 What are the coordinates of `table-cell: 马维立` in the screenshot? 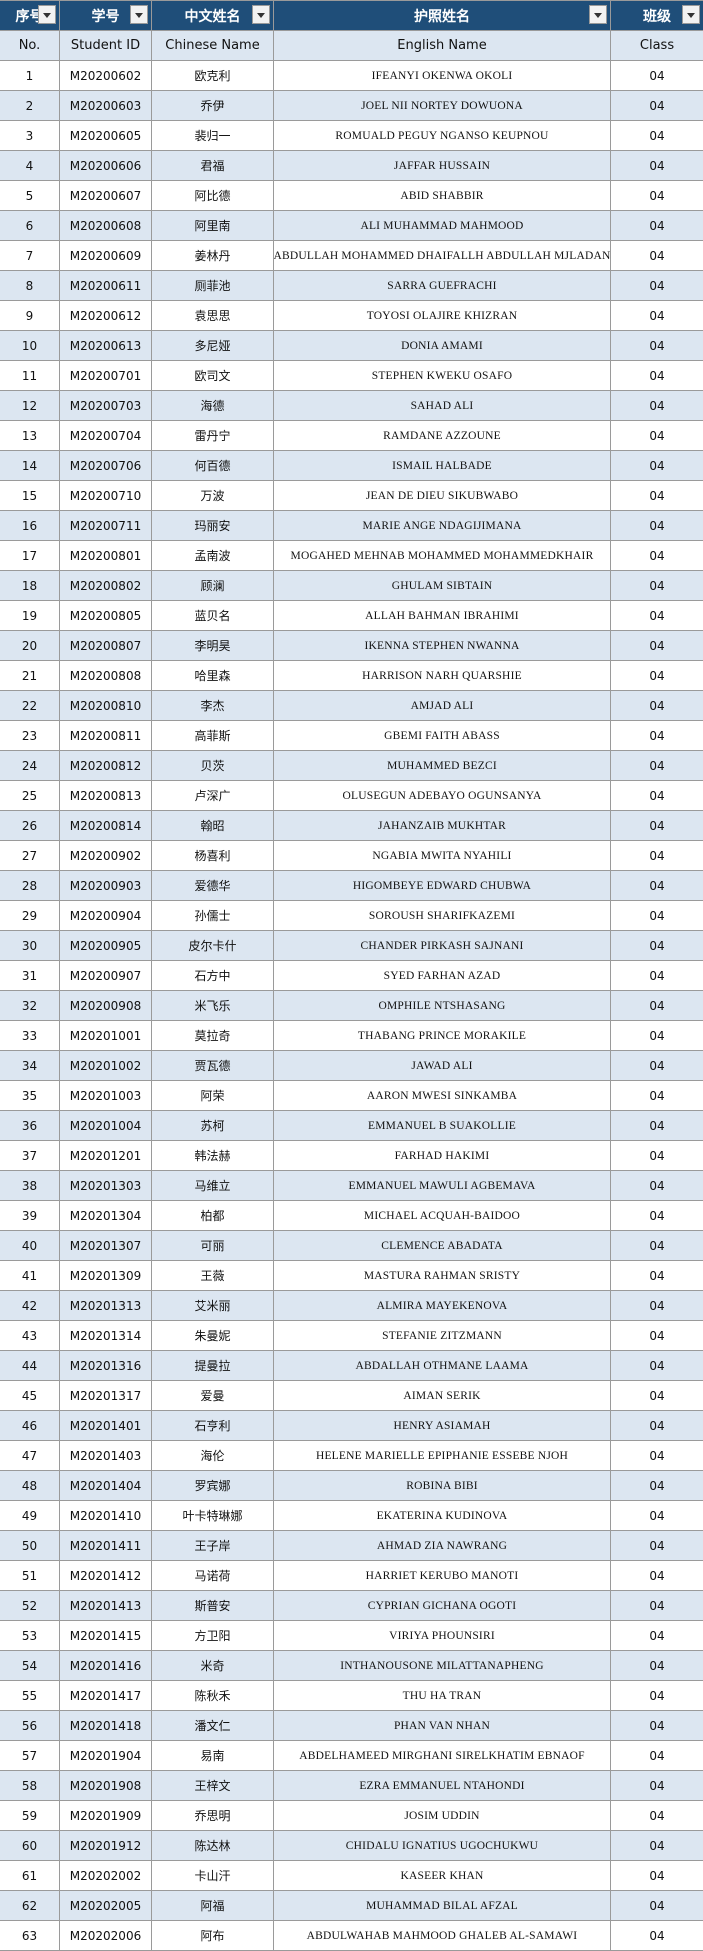 It's located at (212, 1185).